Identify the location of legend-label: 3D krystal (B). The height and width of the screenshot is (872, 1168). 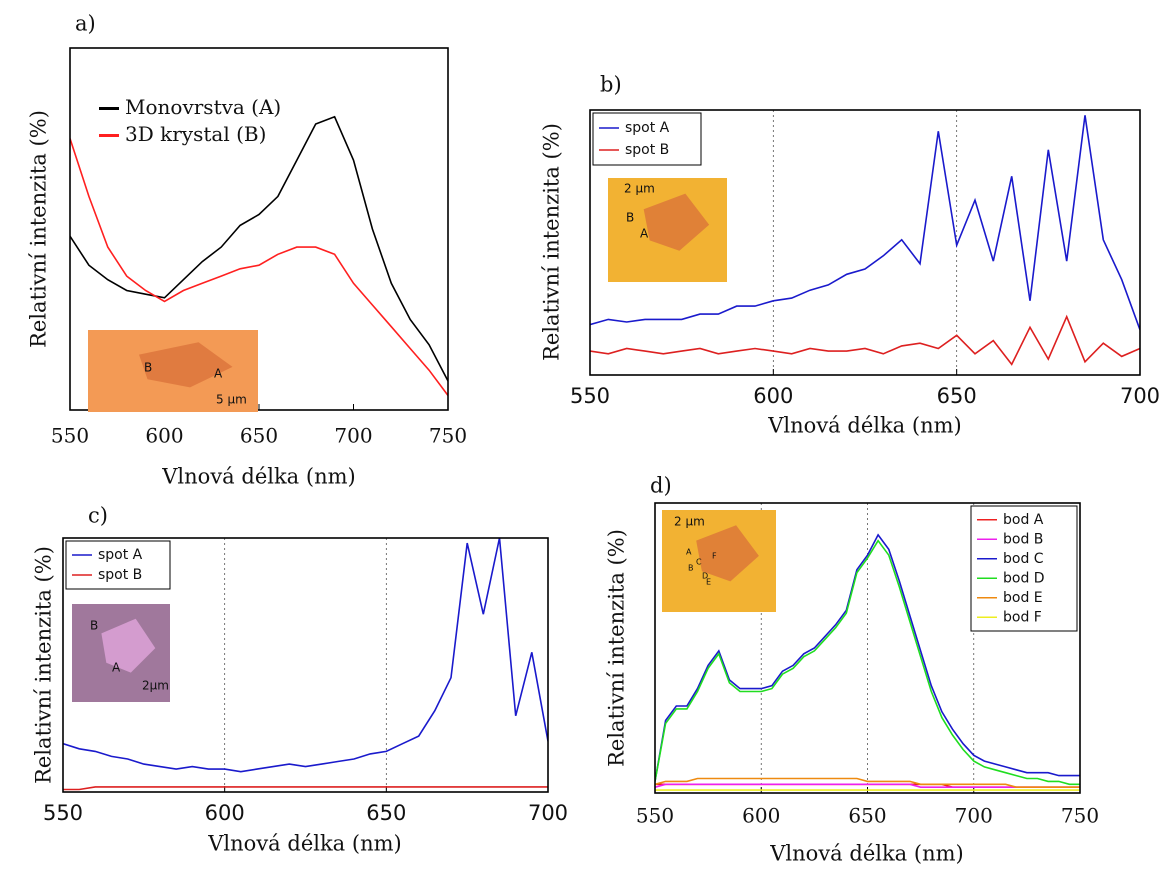
(195, 134).